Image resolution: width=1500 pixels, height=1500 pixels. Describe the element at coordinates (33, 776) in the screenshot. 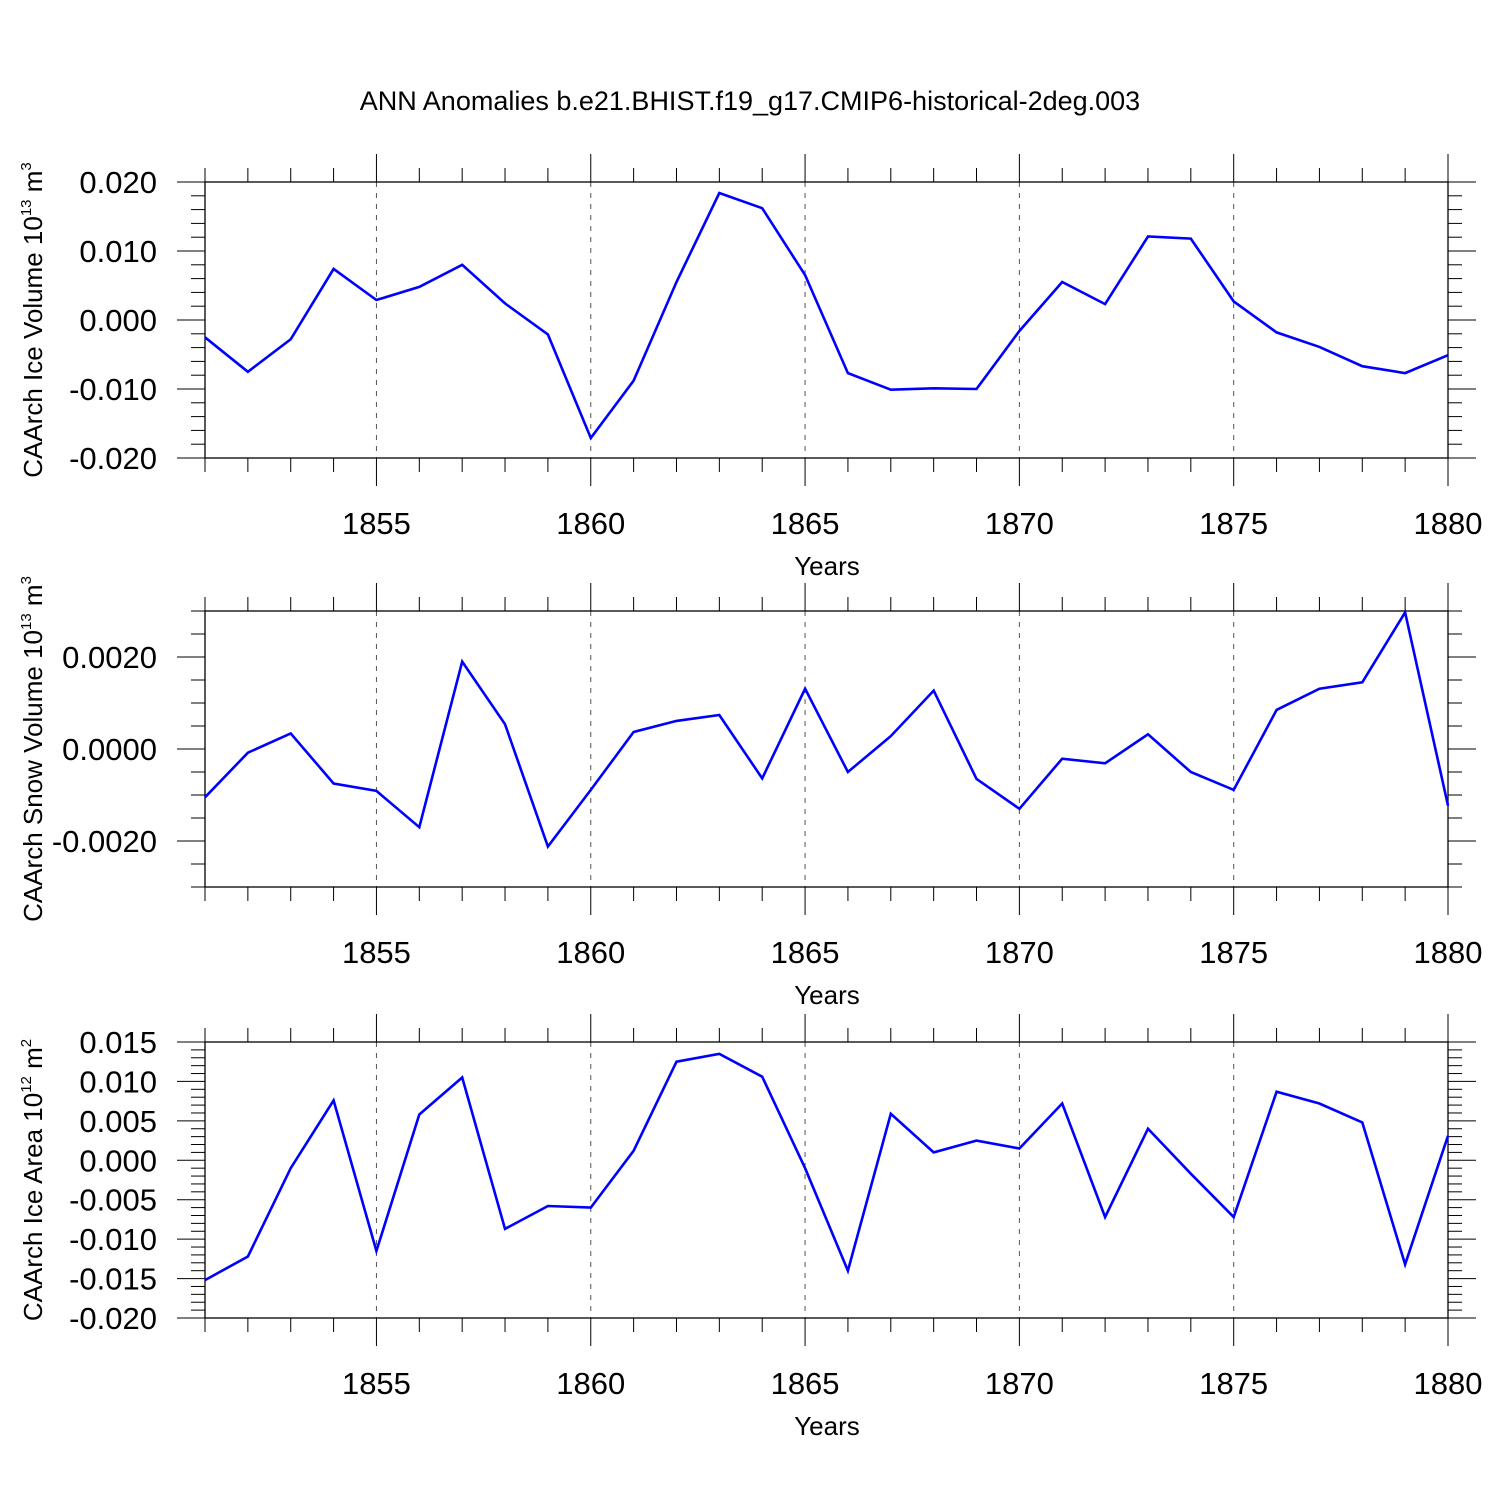

I see `y-axis-label-text: CAArch Snow Volume 10` at that location.